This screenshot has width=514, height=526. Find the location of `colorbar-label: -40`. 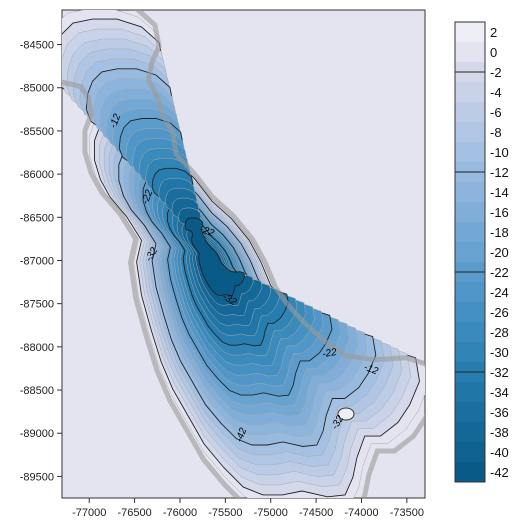

colorbar-label: -40 is located at coordinates (499, 452).